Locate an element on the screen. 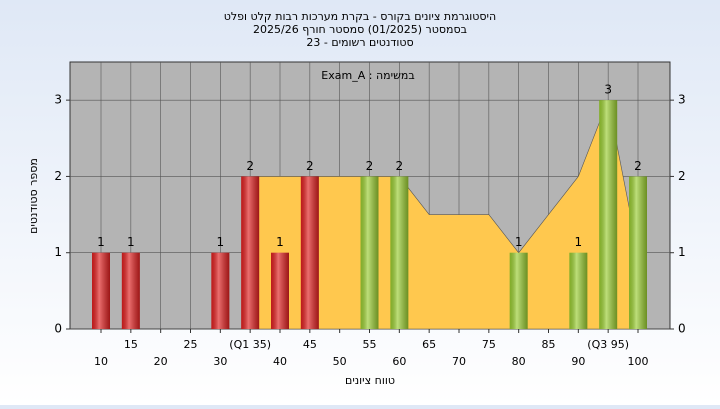  x-tick-label: 80 is located at coordinates (519, 361).